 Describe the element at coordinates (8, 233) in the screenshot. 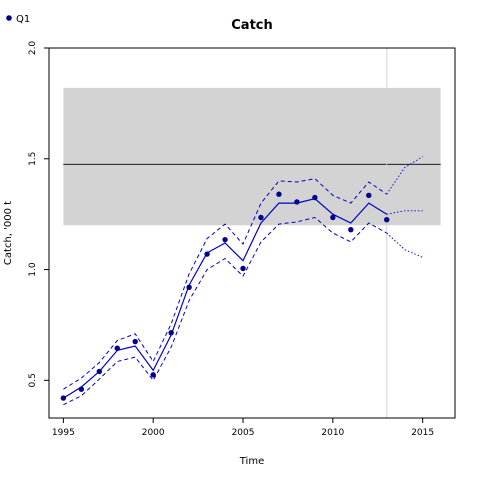

I see `y-axis-label: Catch, '000 t` at that location.